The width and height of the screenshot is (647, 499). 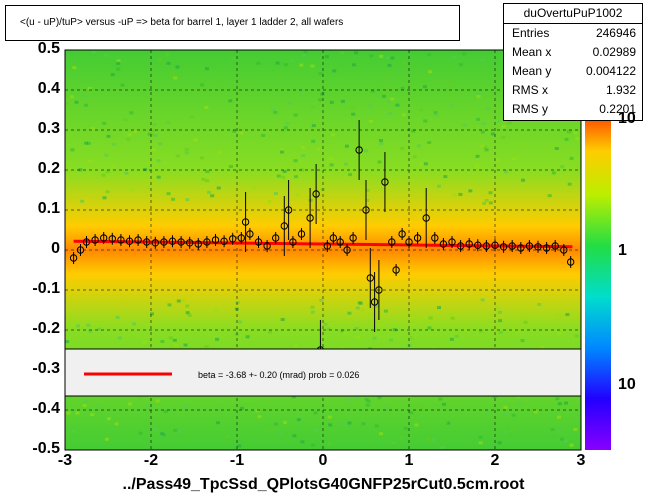 What do you see at coordinates (610, 71) in the screenshot?
I see `stats-value: 0.004122` at bounding box center [610, 71].